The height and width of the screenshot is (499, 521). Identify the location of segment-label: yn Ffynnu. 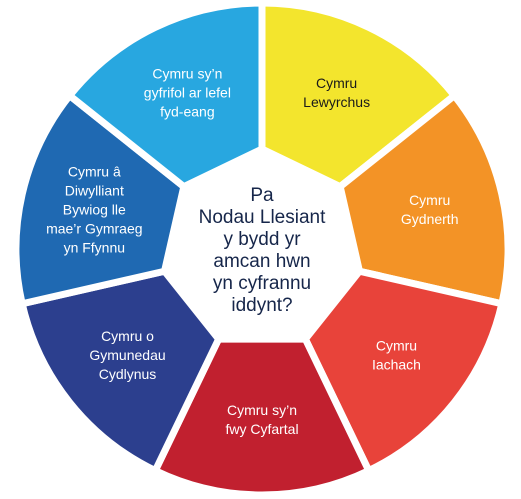
(94, 247).